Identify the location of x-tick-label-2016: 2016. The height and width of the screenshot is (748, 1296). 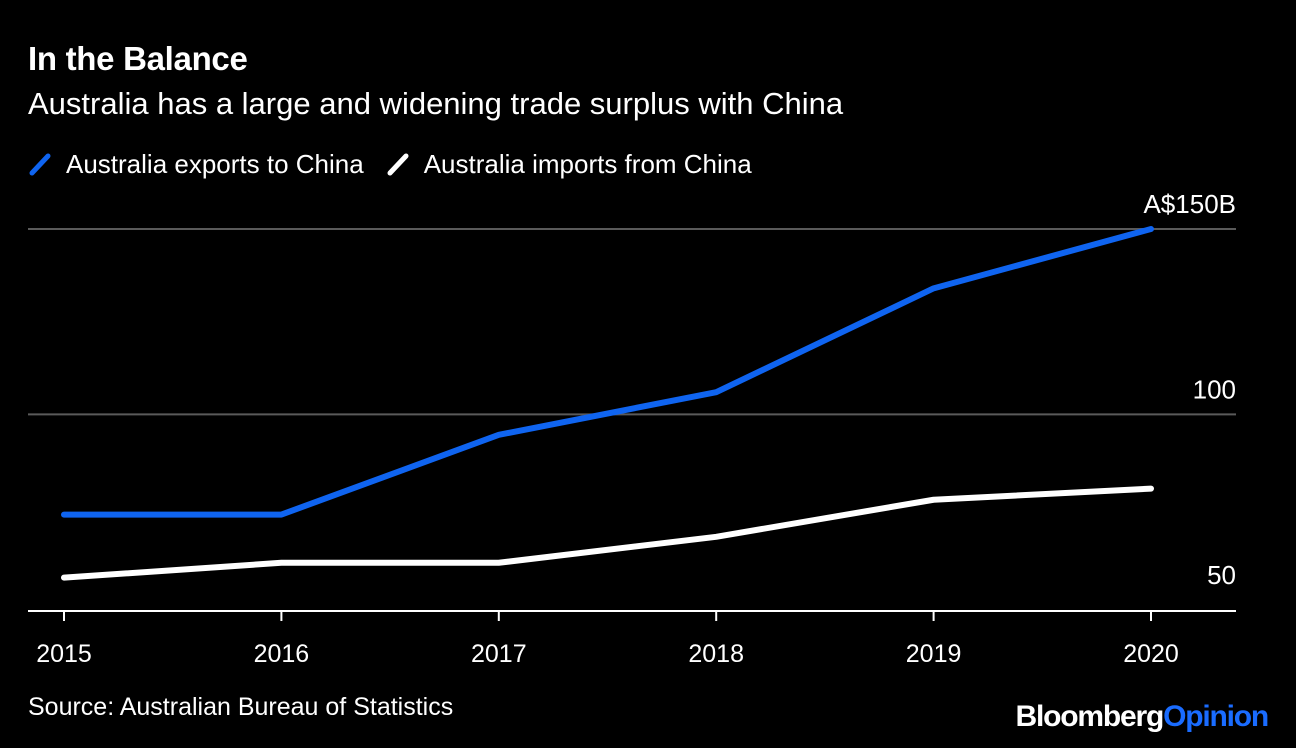
(282, 654).